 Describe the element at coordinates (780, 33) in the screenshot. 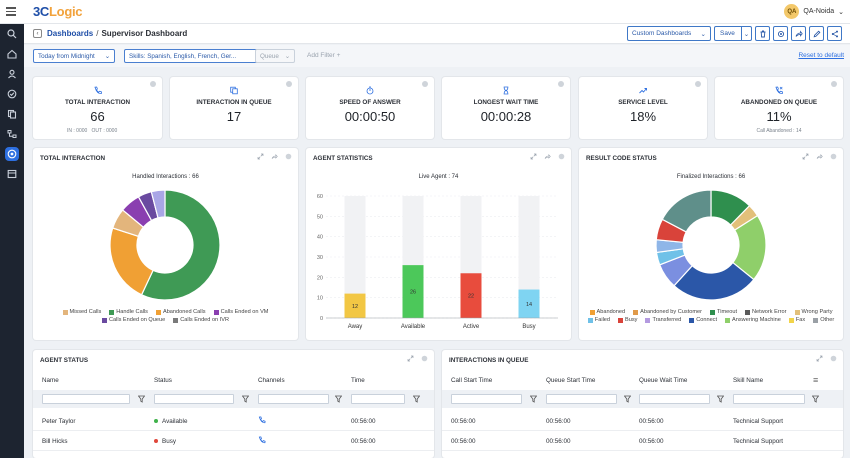

I see `settings-button` at that location.